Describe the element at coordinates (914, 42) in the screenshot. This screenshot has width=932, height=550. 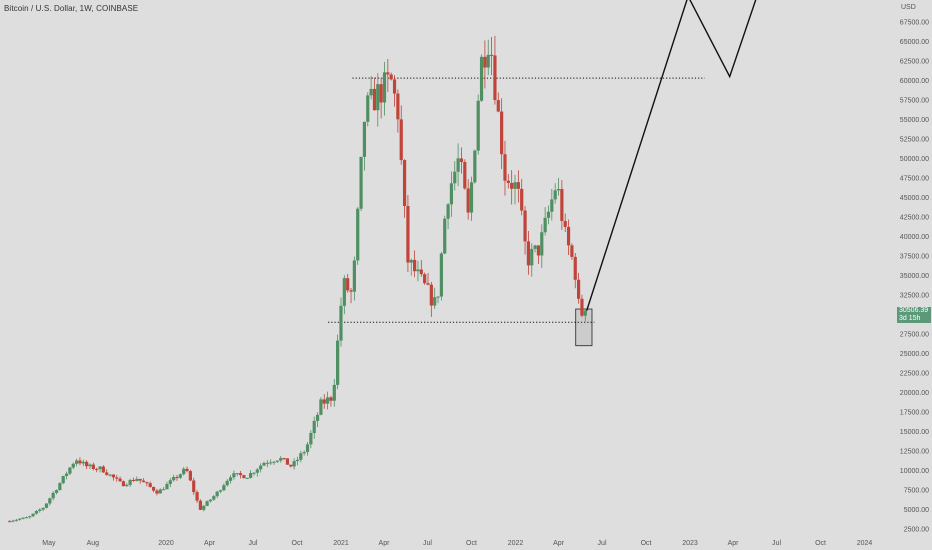
I see `price-tick-label: 65000.00` at that location.